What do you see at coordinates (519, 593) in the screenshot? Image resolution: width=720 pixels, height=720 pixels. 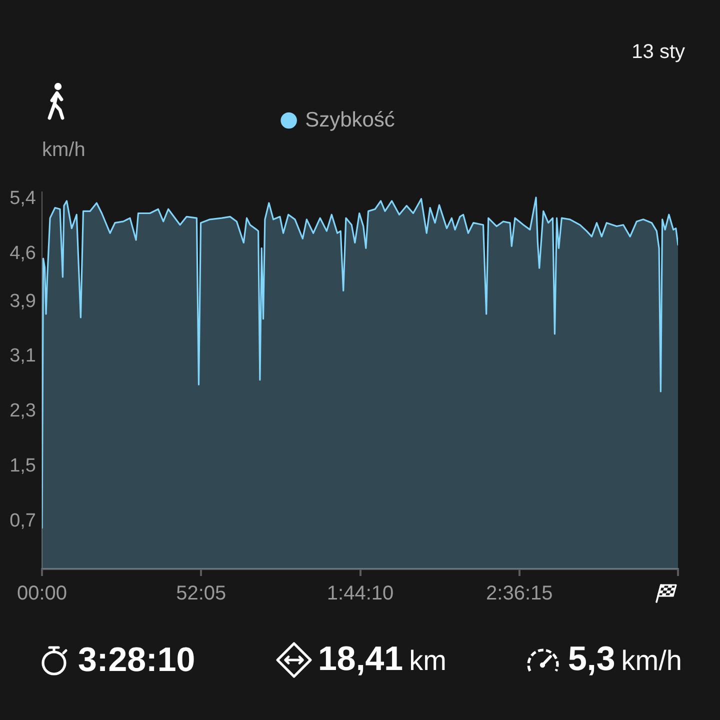 I see `x-tick-label: 2:36:15` at bounding box center [519, 593].